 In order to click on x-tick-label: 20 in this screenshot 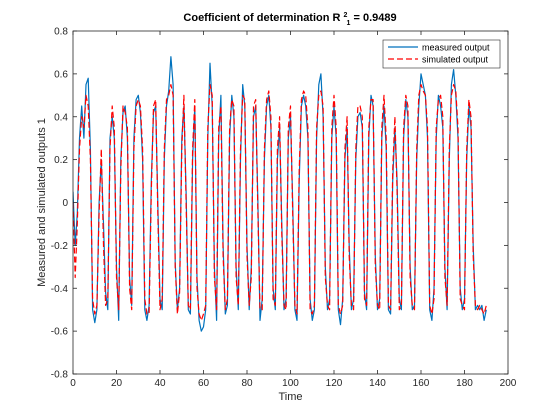, I will do `click(117, 383)`.